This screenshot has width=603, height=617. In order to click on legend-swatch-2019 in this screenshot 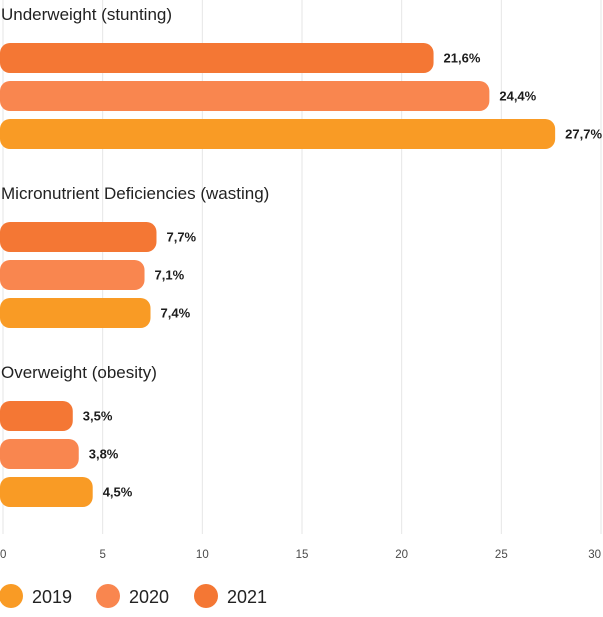, I will do `click(11, 596)`.